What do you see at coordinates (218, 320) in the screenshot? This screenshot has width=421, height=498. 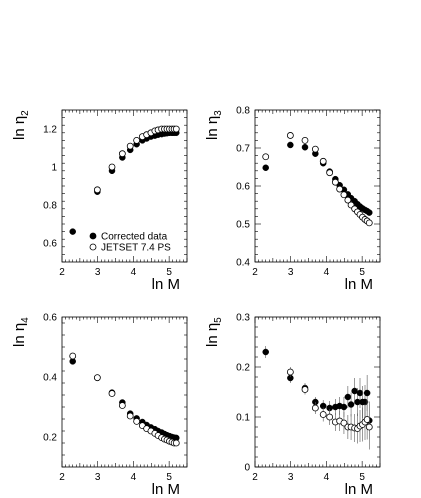 I see `y-axis-title-subscript: 5` at bounding box center [218, 320].